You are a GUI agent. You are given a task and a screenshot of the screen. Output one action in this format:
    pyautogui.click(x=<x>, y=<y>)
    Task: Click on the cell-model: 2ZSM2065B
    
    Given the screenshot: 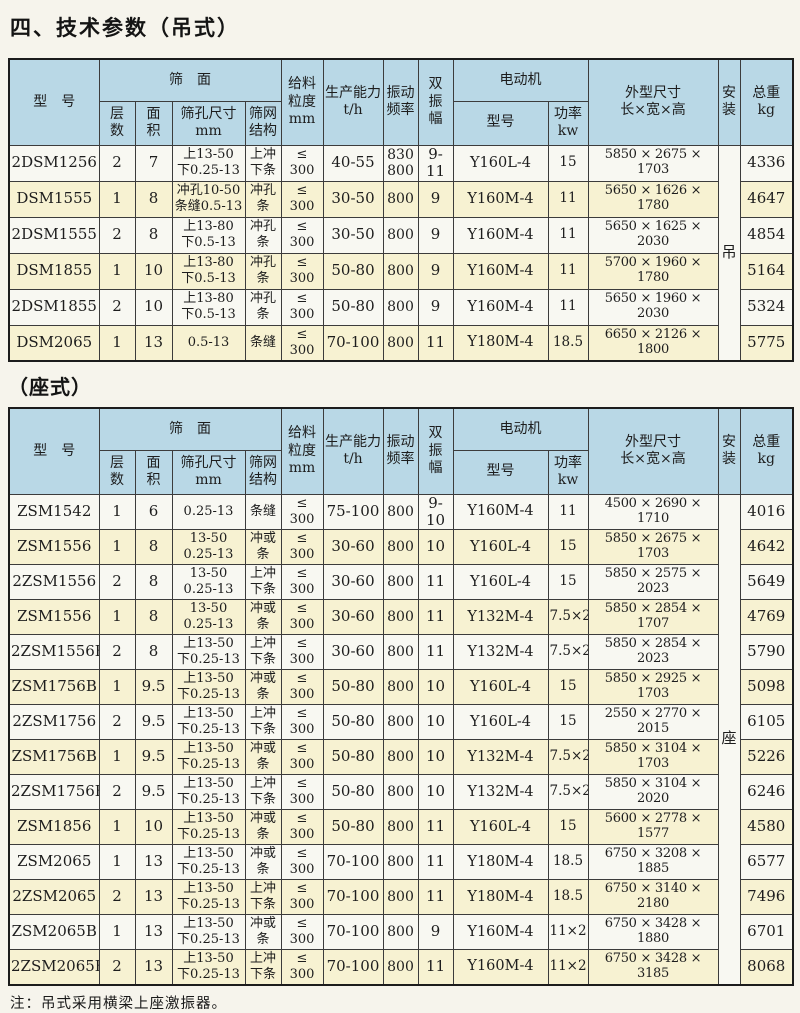 What is the action you would take?
    pyautogui.click(x=54, y=967)
    